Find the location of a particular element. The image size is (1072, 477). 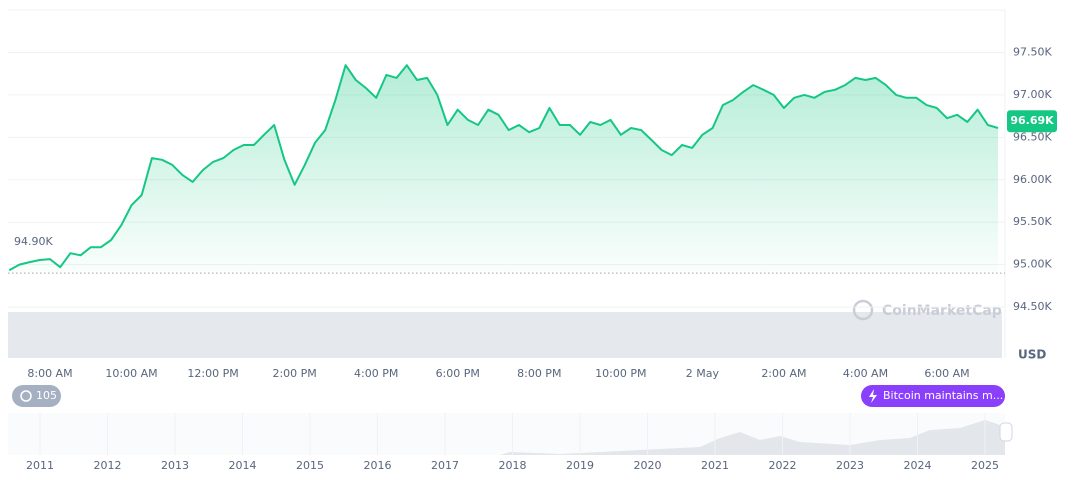

navigator-year: 2017 is located at coordinates (445, 465).